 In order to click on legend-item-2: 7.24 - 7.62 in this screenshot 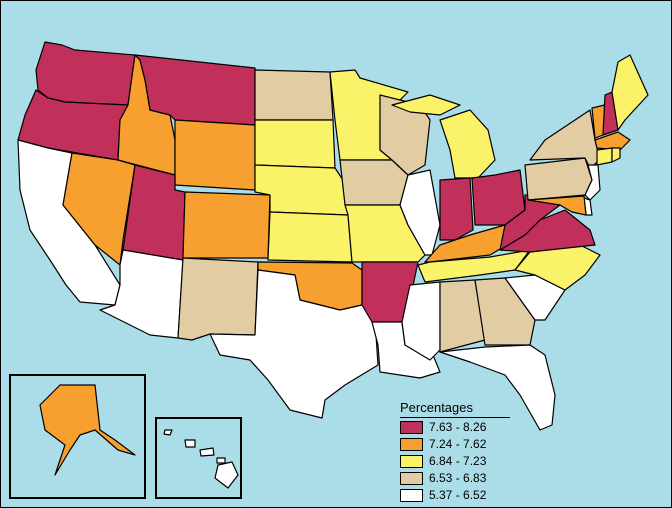, I will do `click(460, 444)`.